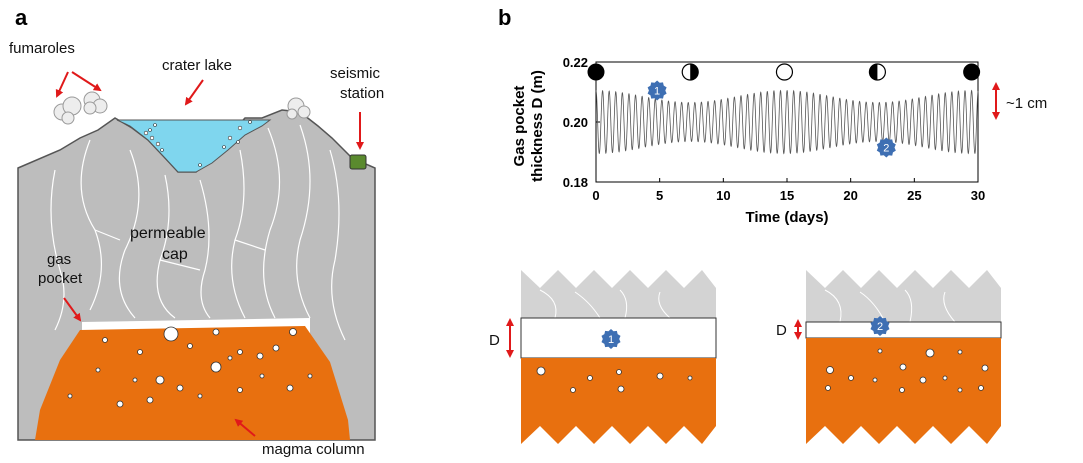  Describe the element at coordinates (190, 367) in the screenshot. I see `magma-bubbles` at that location.